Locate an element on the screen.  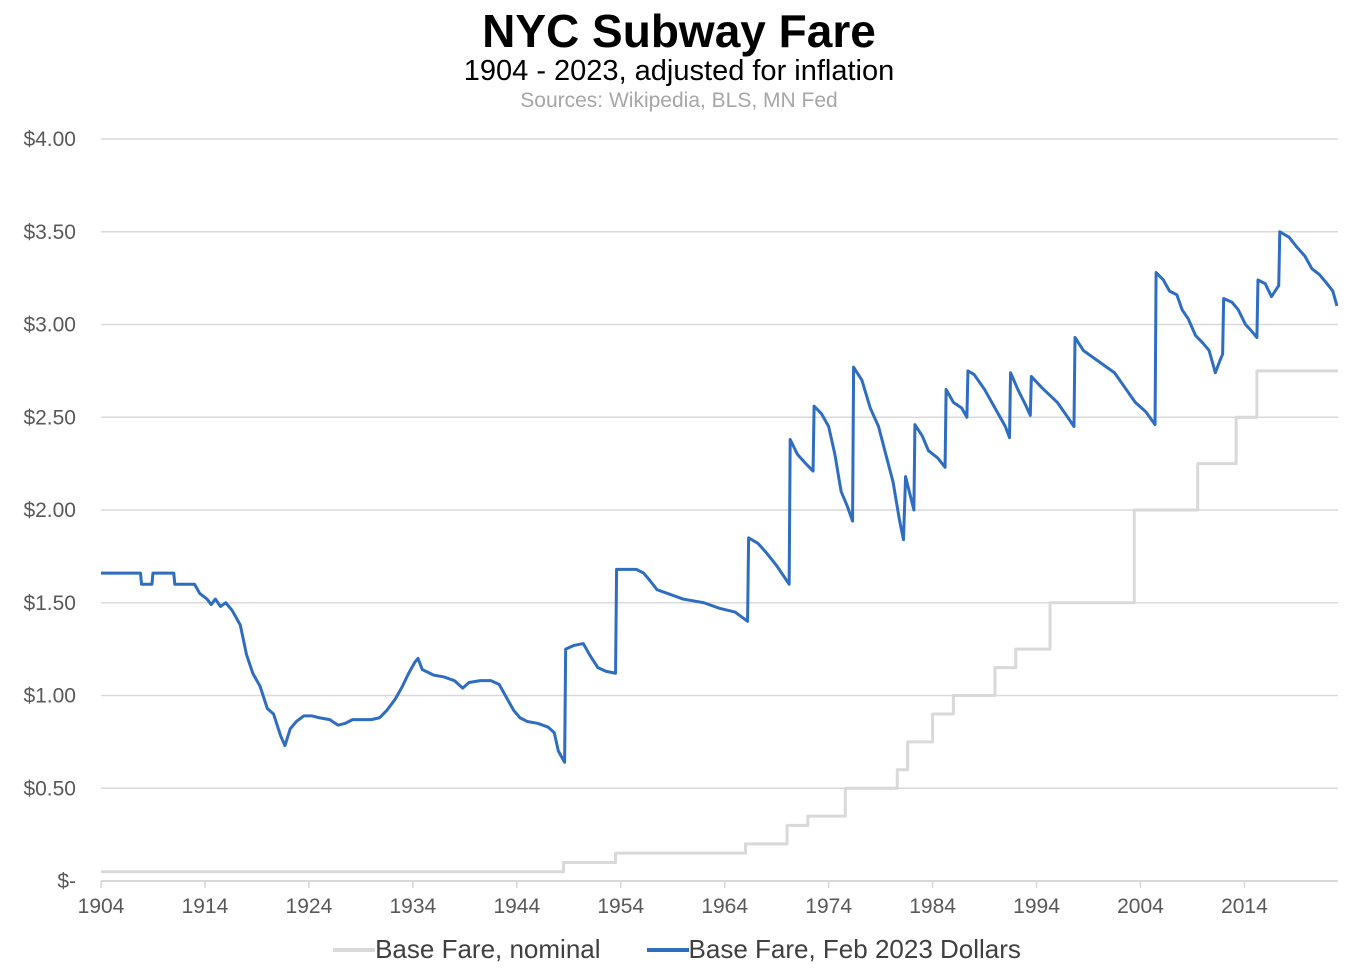
x-tick-label: 1924 is located at coordinates (309, 906).